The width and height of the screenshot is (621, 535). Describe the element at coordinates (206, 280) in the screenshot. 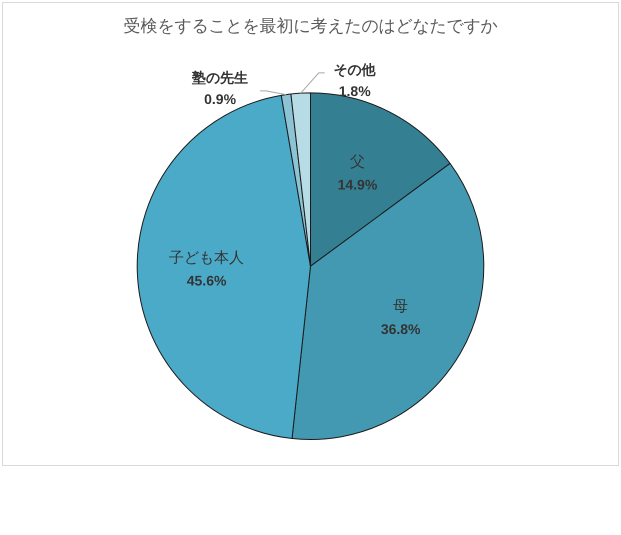

I see `data-label: 45.6%` at that location.